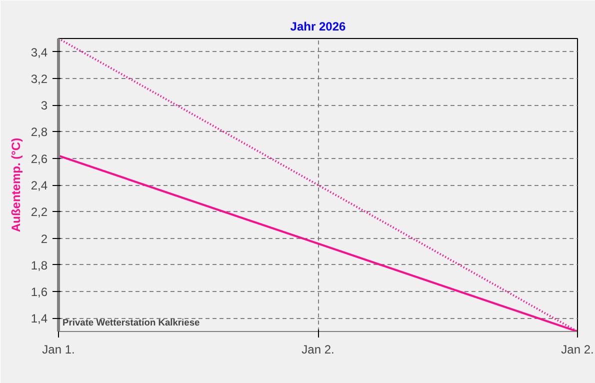 This screenshot has width=595, height=383. Describe the element at coordinates (58, 349) in the screenshot. I see `x-tick-label: Jan 1.` at that location.